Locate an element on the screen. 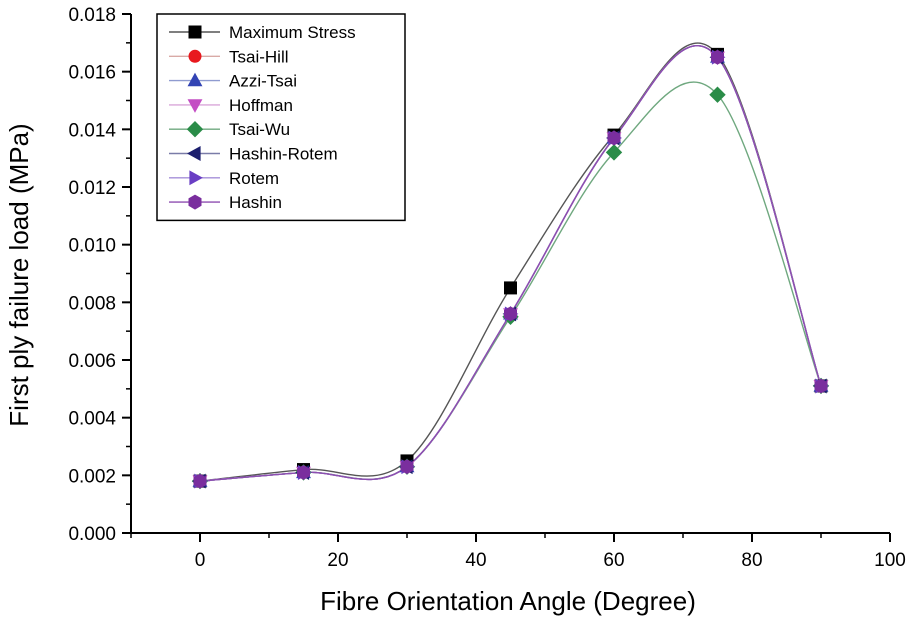 The image size is (913, 620). y-tick-label: 0.014 is located at coordinates (92, 130).